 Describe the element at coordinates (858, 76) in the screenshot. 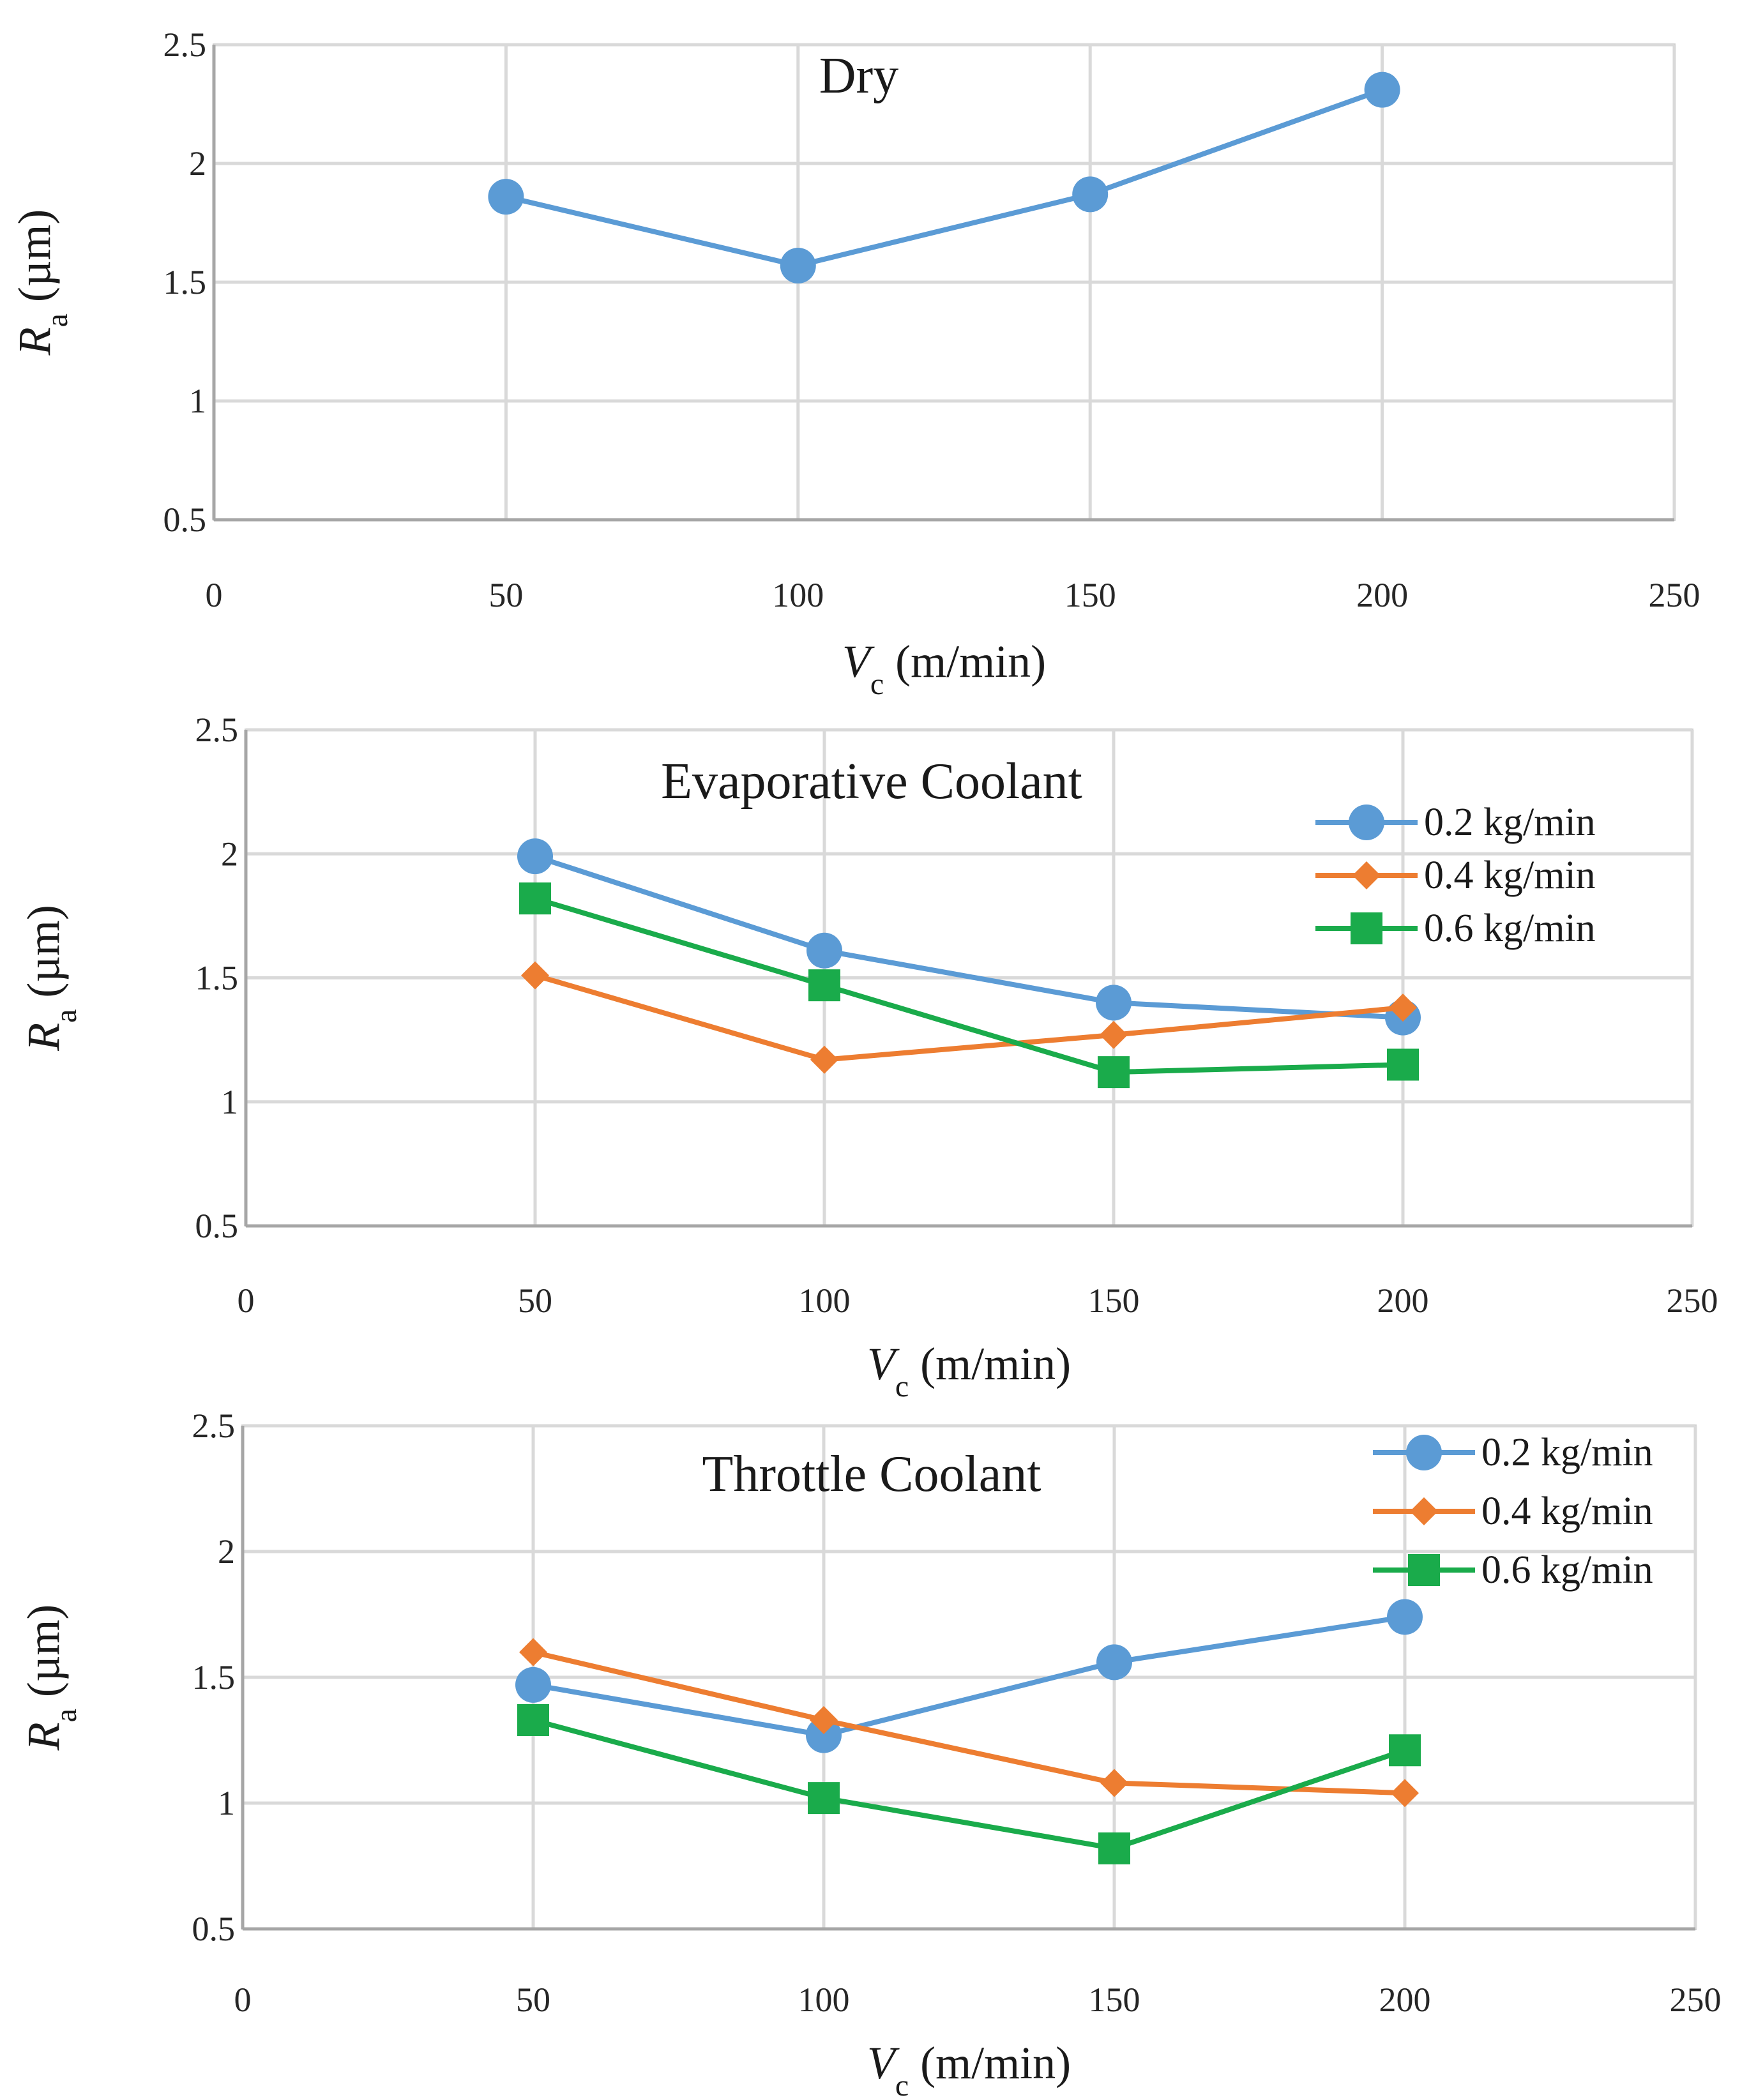

I see `chart-title: Dry` at that location.